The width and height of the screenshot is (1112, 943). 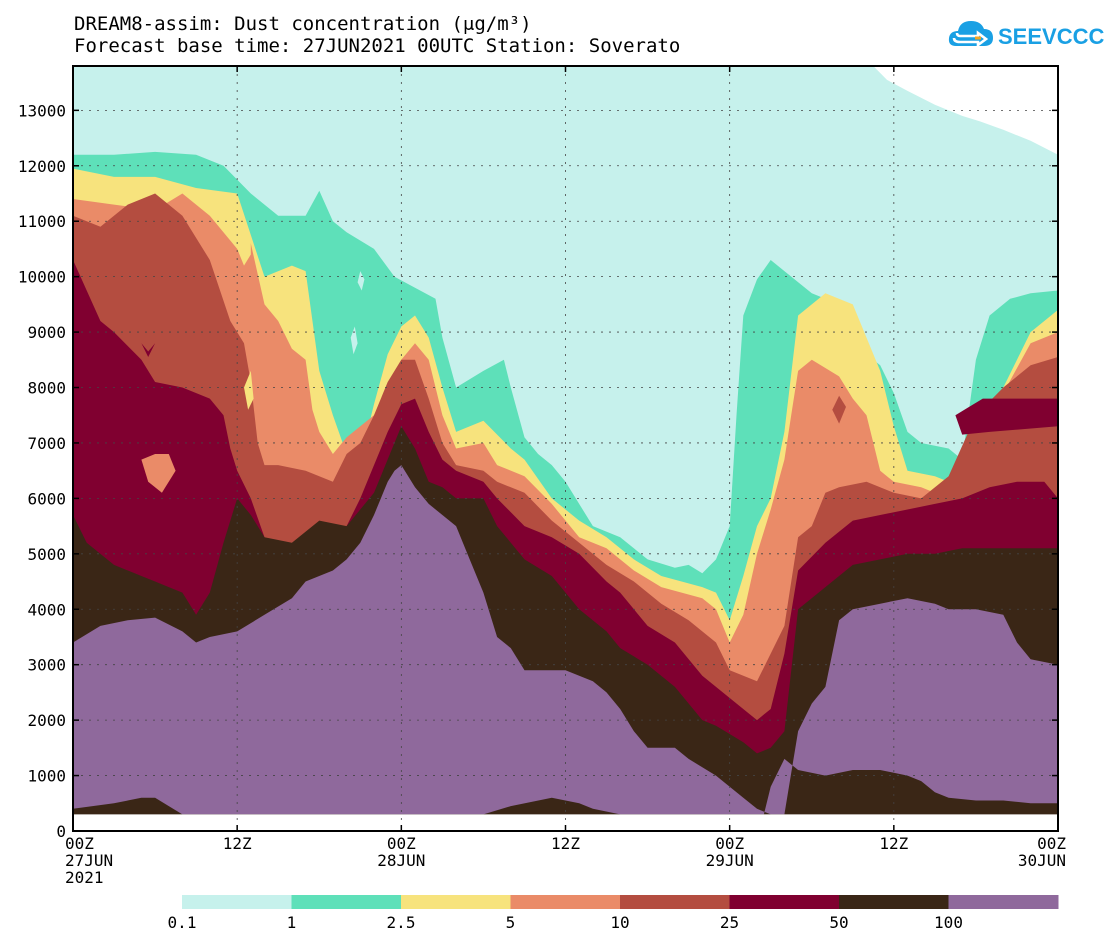 What do you see at coordinates (970, 34) in the screenshot?
I see `cloud-arrow-icon` at bounding box center [970, 34].